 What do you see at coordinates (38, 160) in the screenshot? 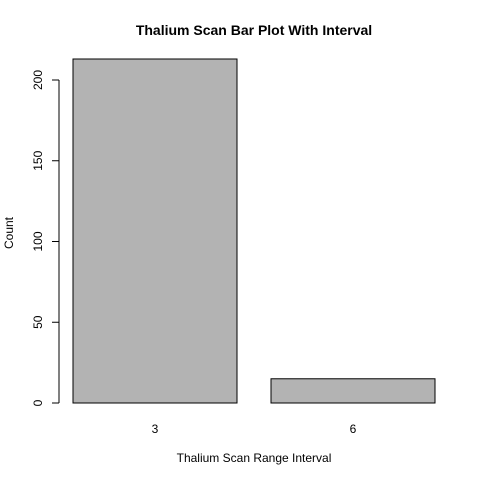
I see `y-tick-label: 150` at bounding box center [38, 160].